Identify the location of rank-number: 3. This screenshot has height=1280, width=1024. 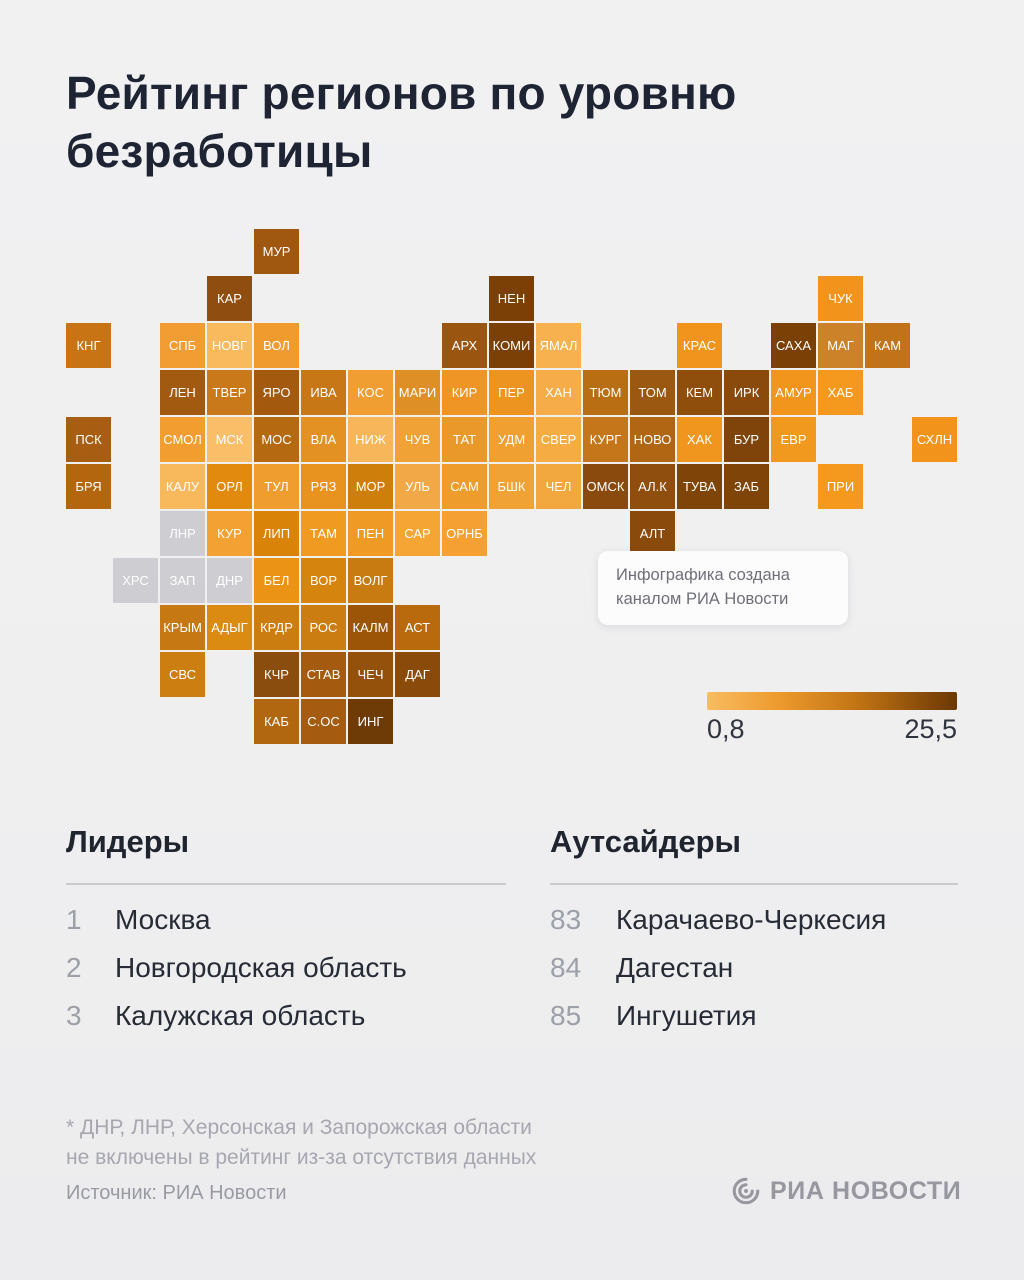
(74, 1015).